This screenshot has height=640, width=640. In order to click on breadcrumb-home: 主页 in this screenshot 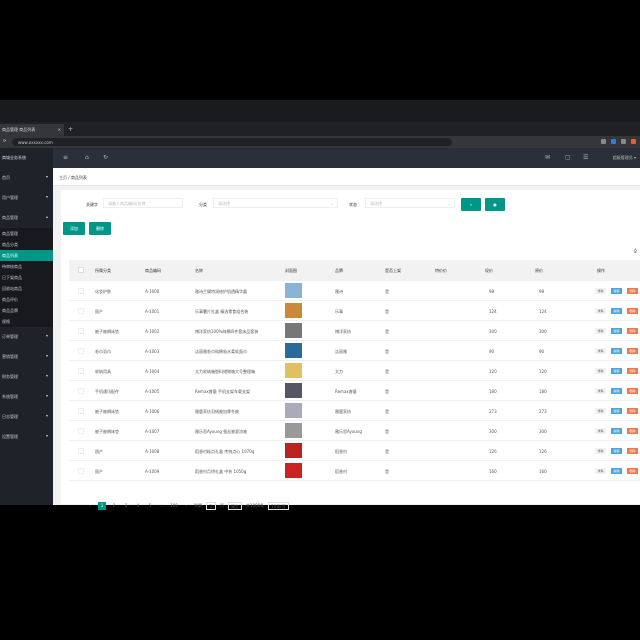, I will do `click(63, 177)`.